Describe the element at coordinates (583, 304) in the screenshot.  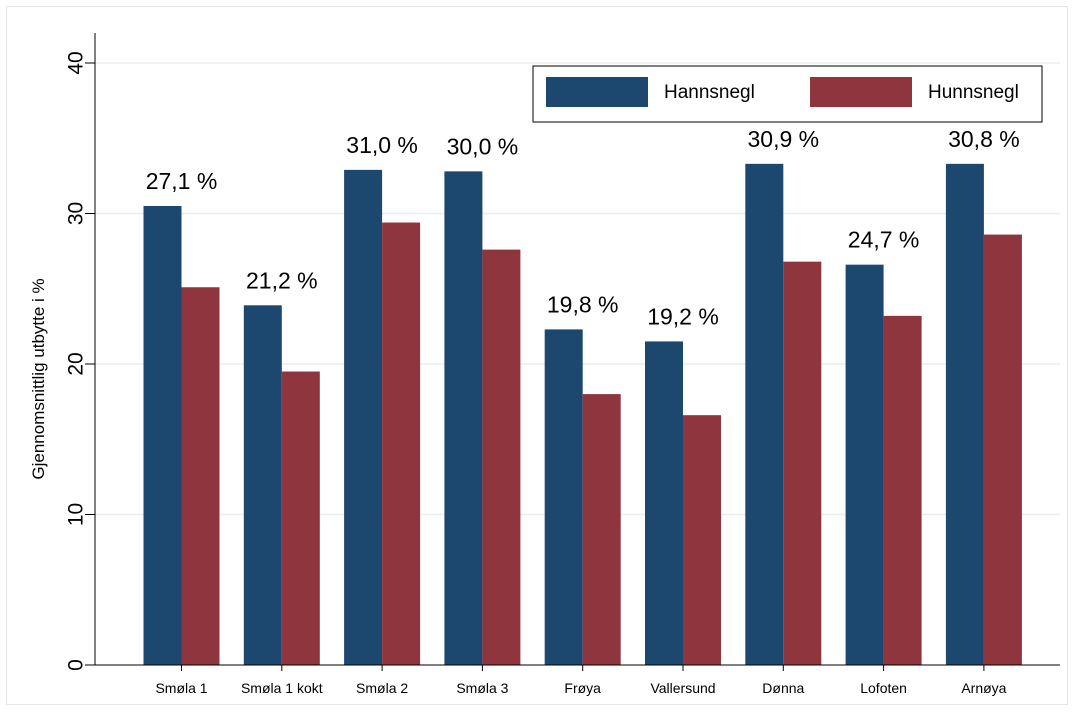
I see `data-label: 19,8 %` at that location.